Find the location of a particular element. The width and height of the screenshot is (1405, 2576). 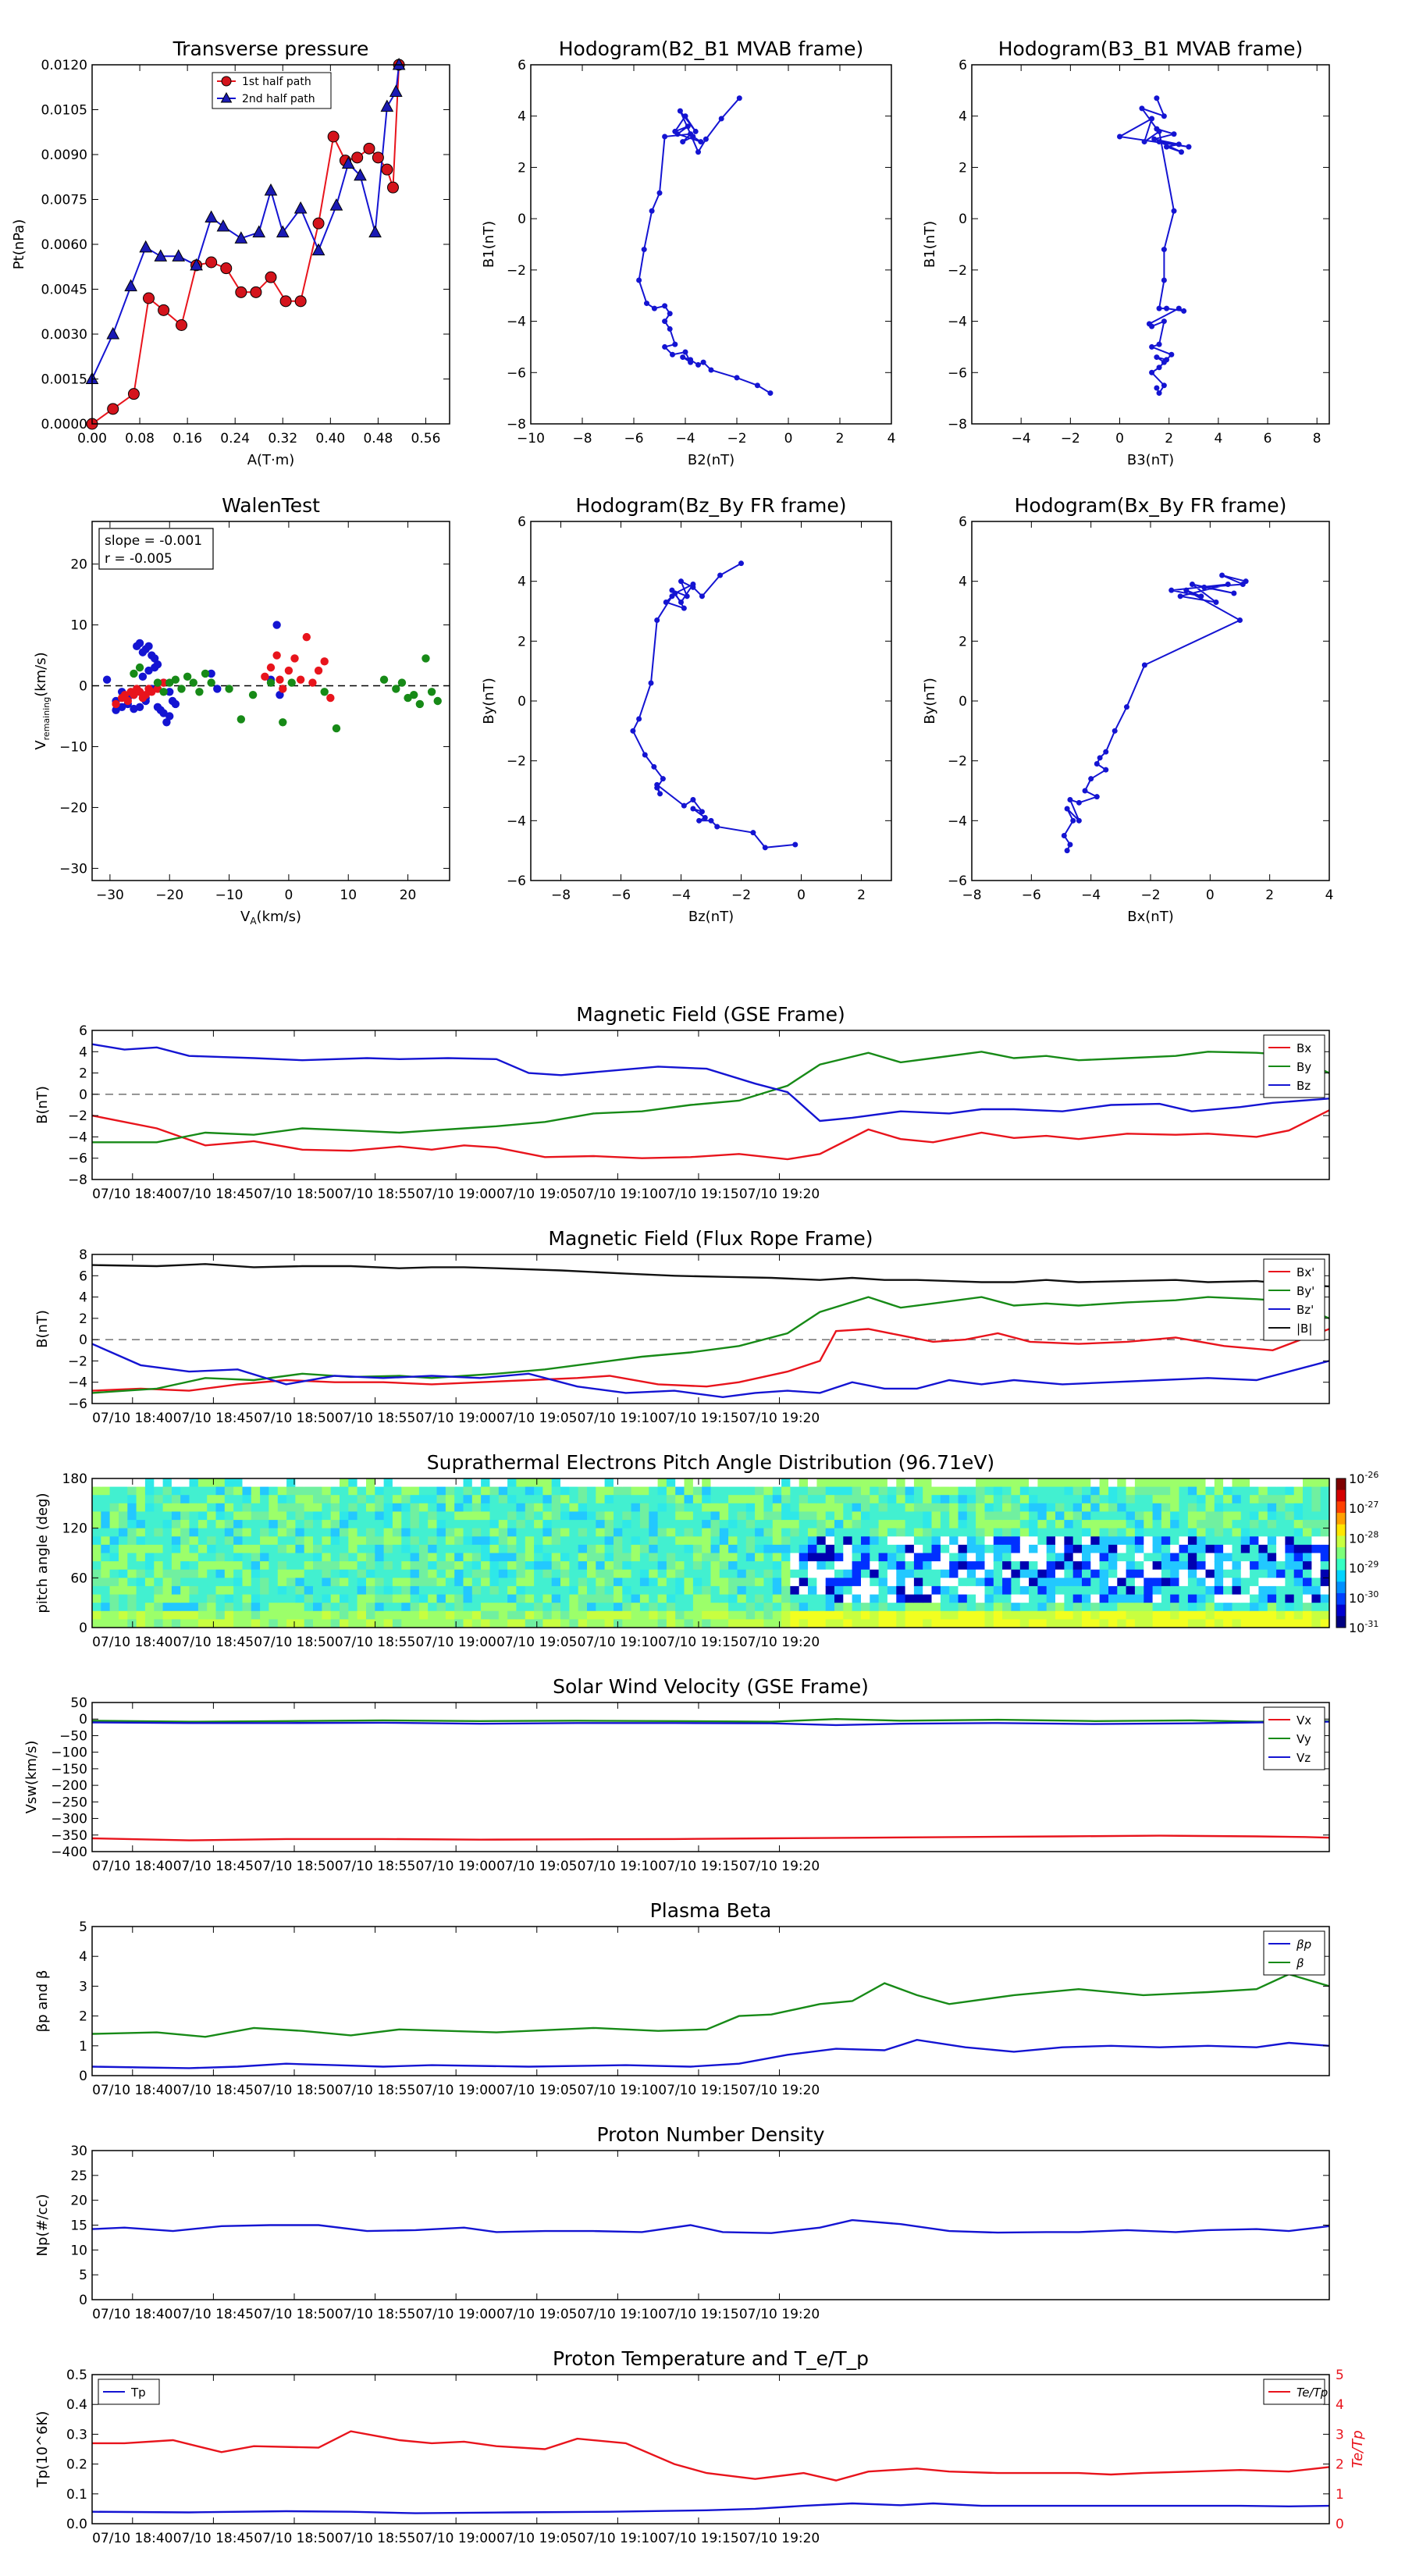

hodo4-title: Hodogram(Bx_By FR frame) is located at coordinates (1151, 505).